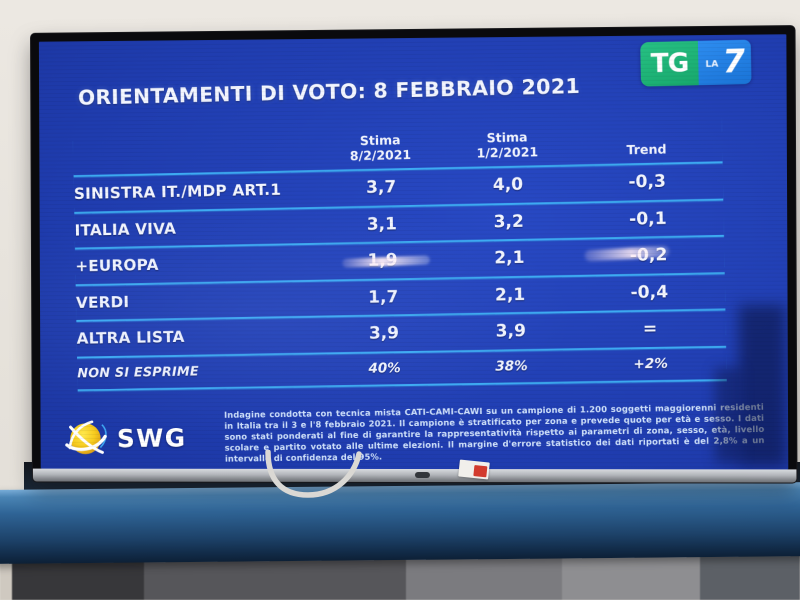 The height and width of the screenshot is (600, 800). What do you see at coordinates (400, 523) in the screenshot?
I see `blue-shelf` at bounding box center [400, 523].